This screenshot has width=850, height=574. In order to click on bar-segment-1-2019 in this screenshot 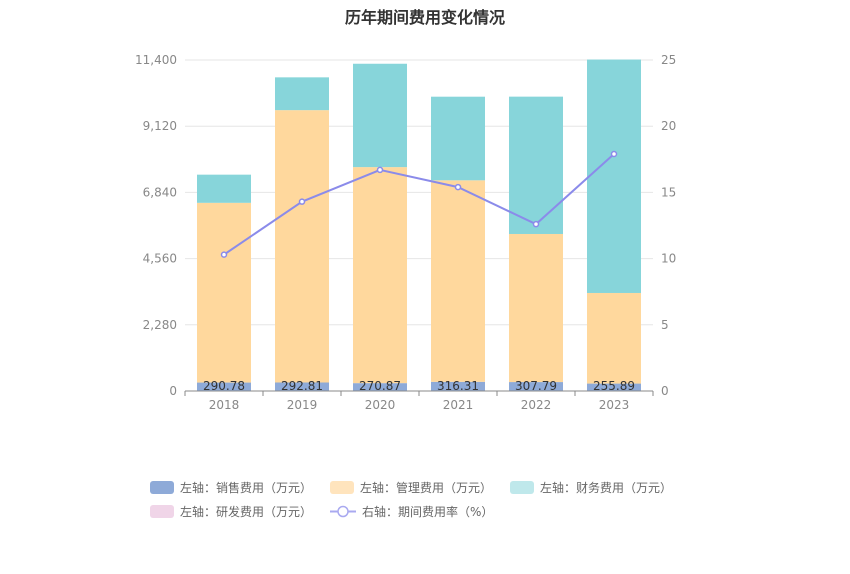, I will do `click(302, 246)`.